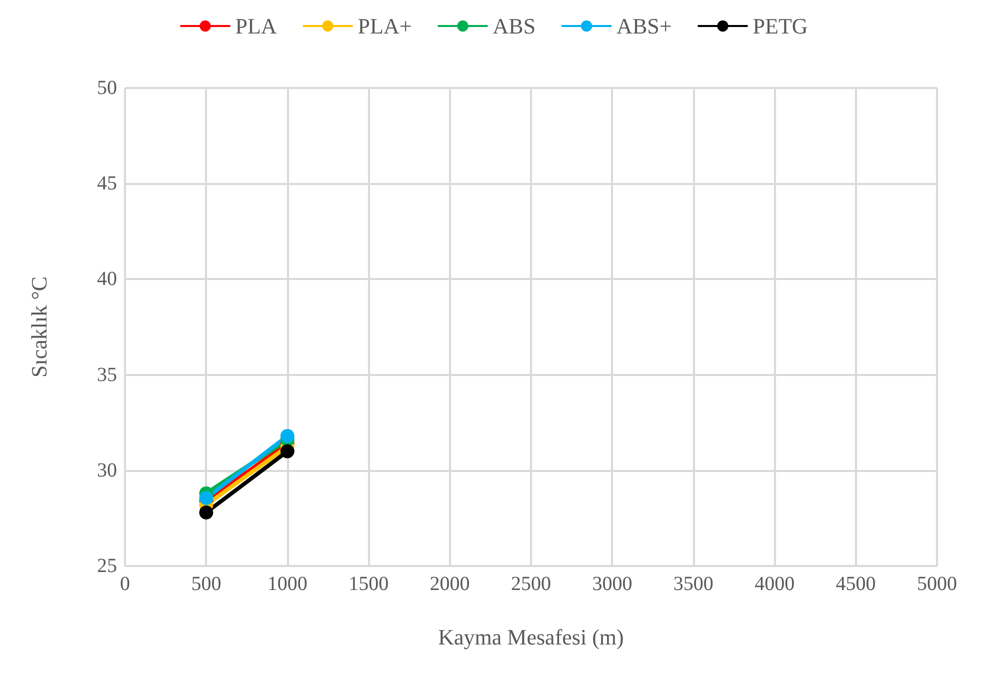 The image size is (987, 681). Describe the element at coordinates (107, 88) in the screenshot. I see `y-tick-label: 50` at that location.